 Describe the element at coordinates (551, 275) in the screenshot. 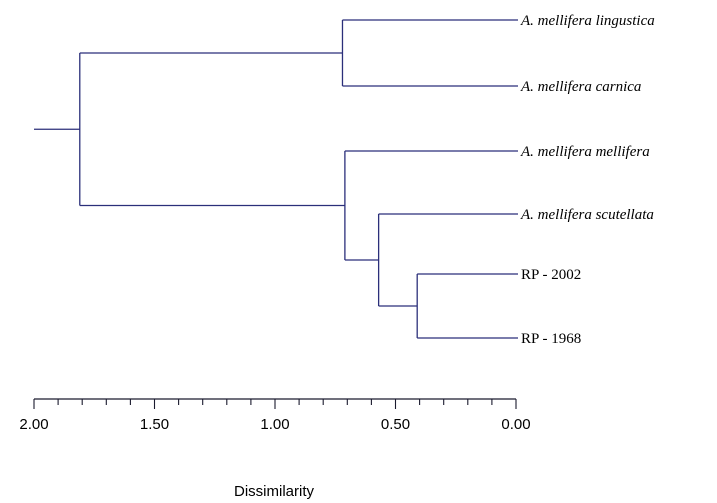

I see `leaf-label-rp2002: RP - 2002` at that location.